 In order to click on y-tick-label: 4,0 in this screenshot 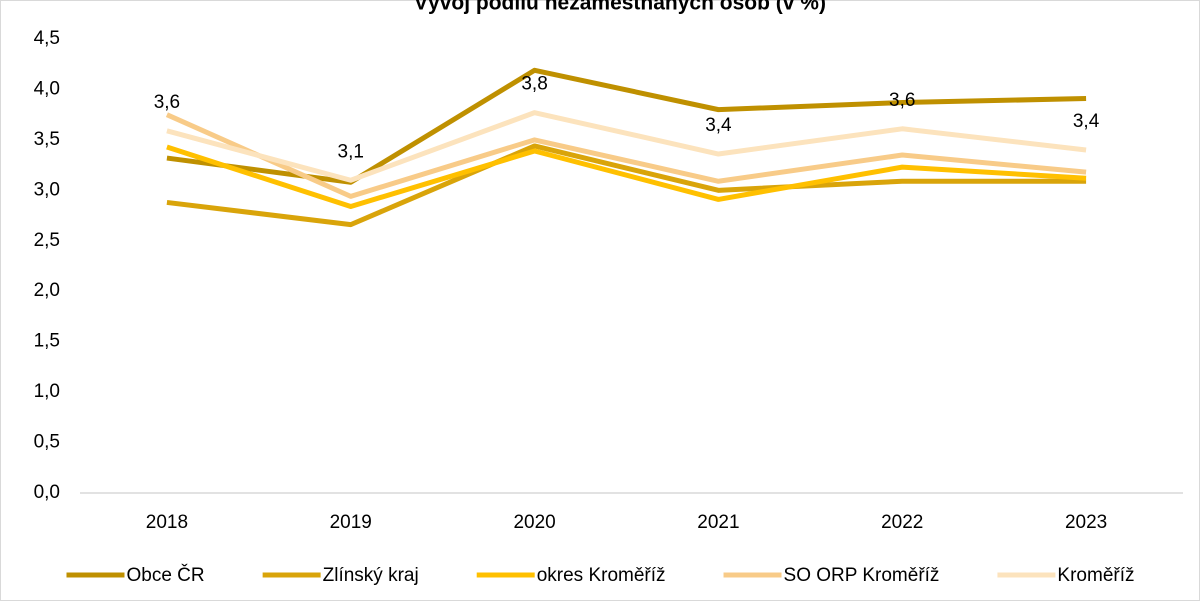, I will do `click(47, 88)`.